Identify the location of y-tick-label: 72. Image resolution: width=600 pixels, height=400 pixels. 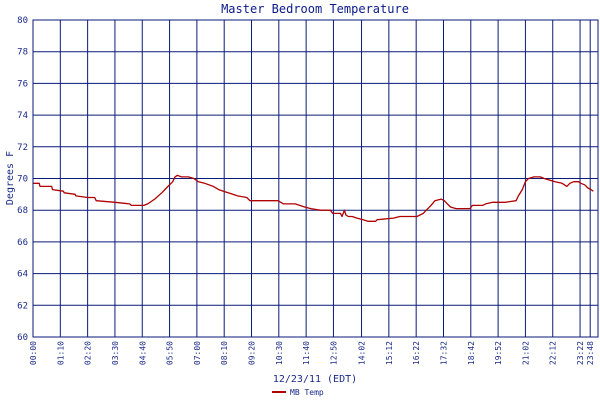
(22, 148).